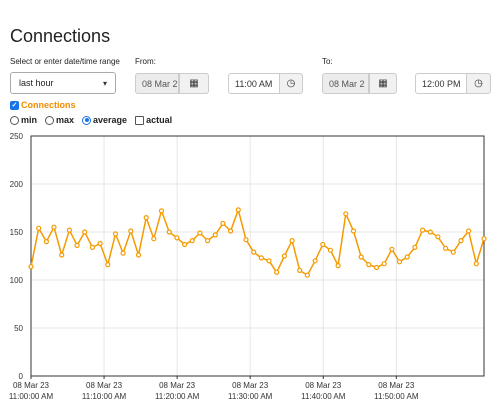 The height and width of the screenshot is (403, 500). I want to click on option-min: min, so click(23, 120).